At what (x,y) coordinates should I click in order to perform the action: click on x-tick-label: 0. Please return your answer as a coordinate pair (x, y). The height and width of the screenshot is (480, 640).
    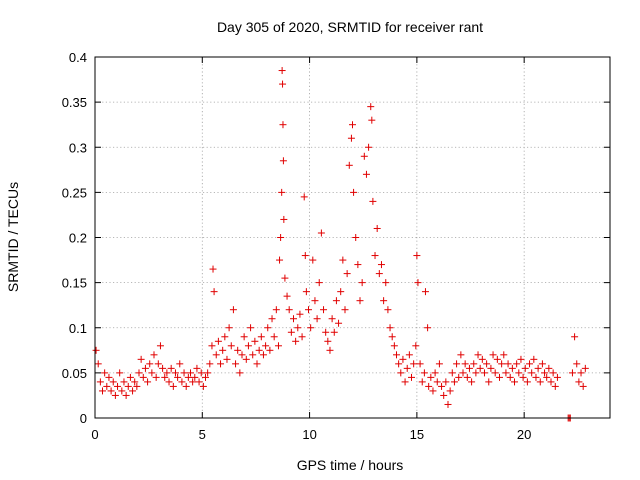
    Looking at the image, I should click on (94, 434).